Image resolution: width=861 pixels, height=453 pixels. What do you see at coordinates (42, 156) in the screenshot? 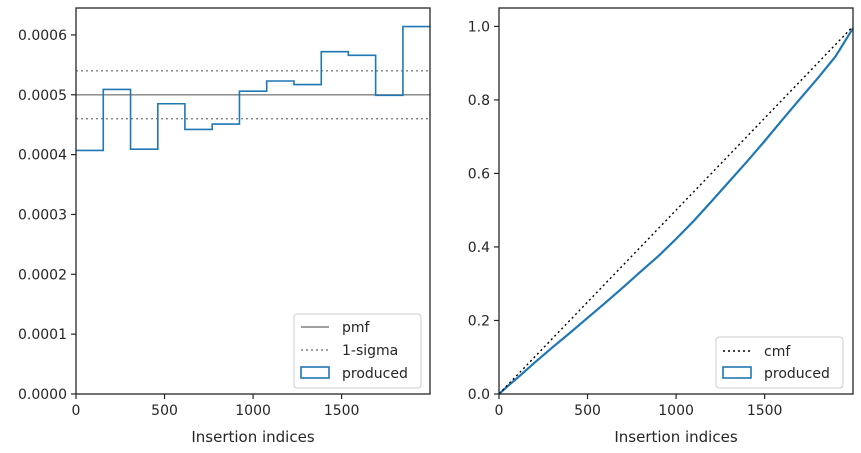
I see `y-tick-label: 0.0004` at bounding box center [42, 156].